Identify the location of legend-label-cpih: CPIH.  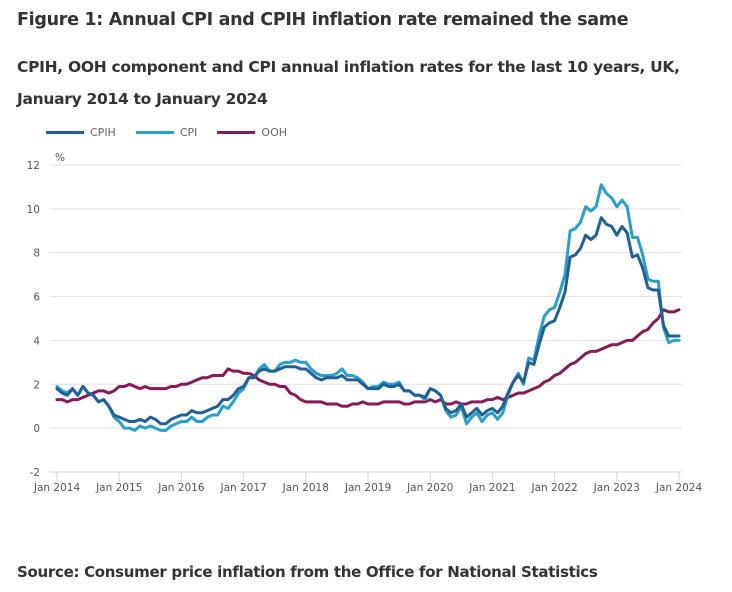
(103, 132).